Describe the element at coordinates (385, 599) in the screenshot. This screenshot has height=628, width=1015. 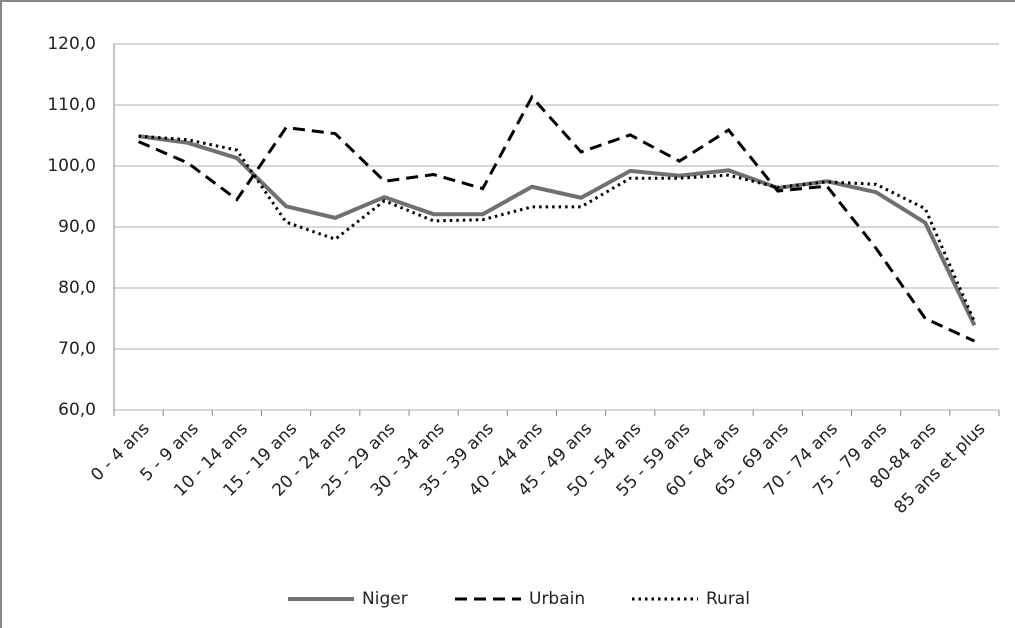
I see `legend-label: Niger` at that location.